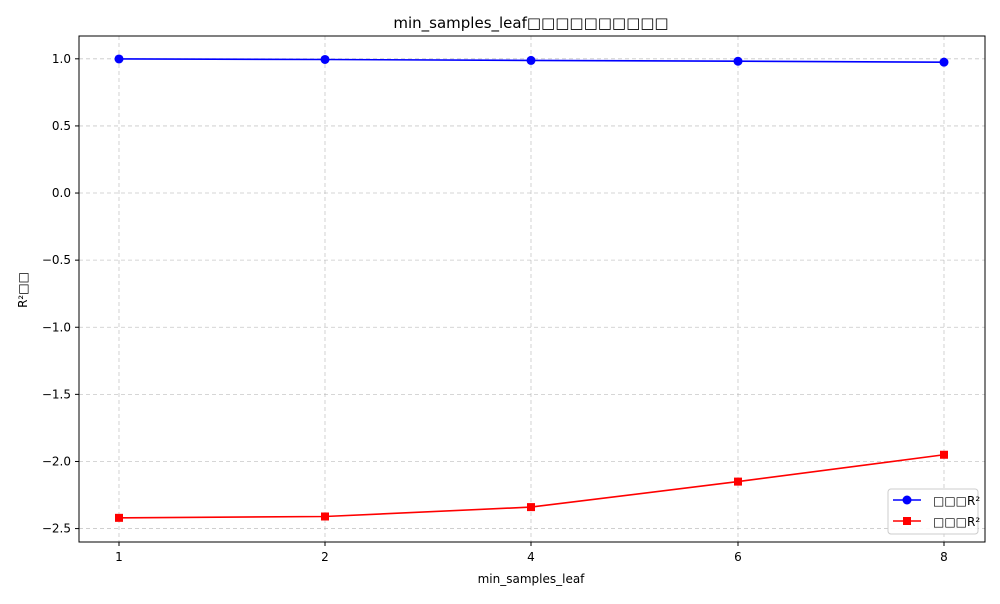 The image size is (1000, 604). Describe the element at coordinates (56, 529) in the screenshot. I see `y-tick-label: −2.5` at that location.